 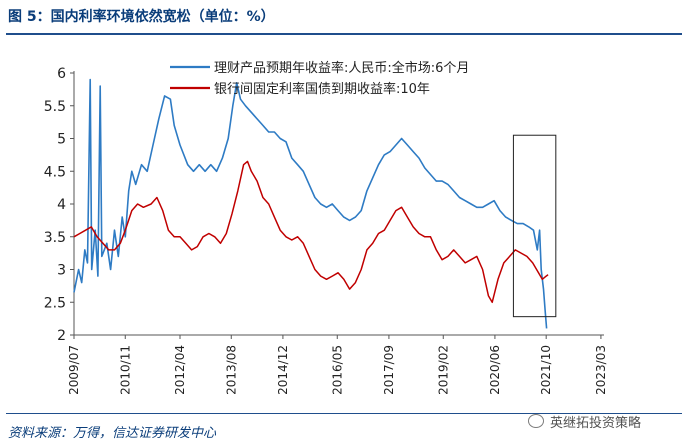 I want to click on y-tick-label: 4, so click(x=61, y=205).